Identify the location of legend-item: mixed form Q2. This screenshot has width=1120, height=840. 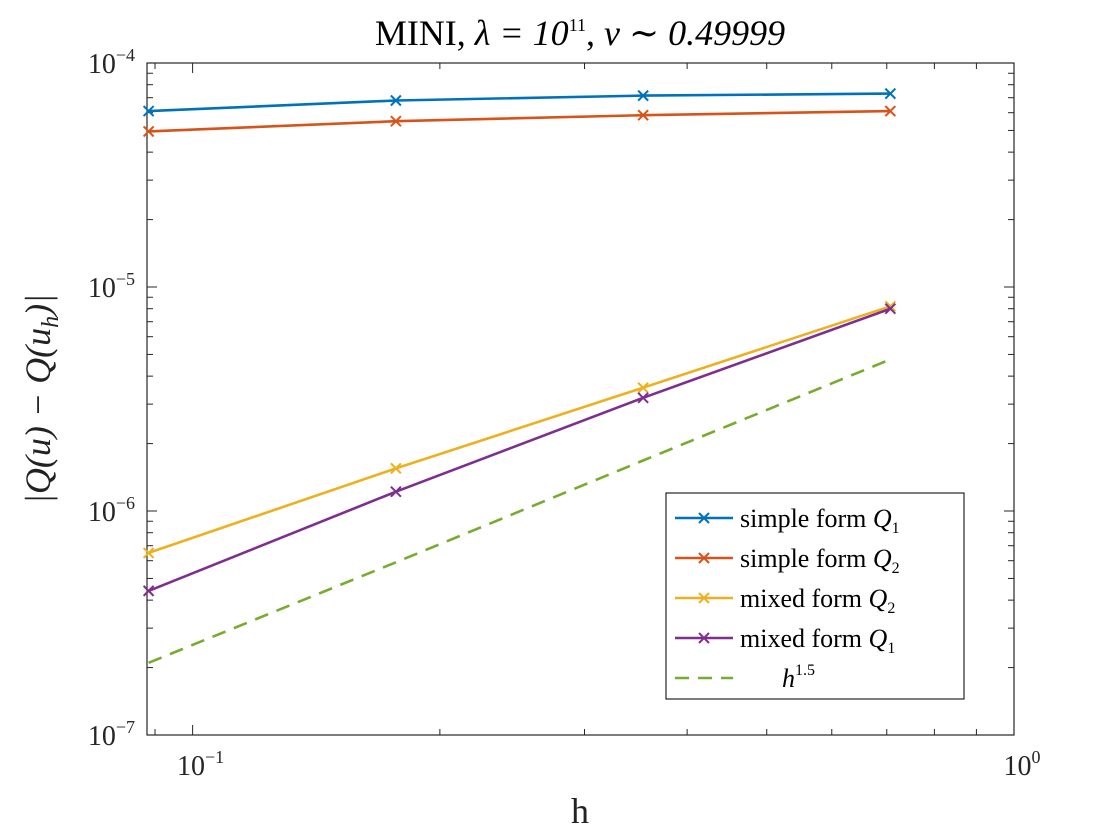
(785, 600).